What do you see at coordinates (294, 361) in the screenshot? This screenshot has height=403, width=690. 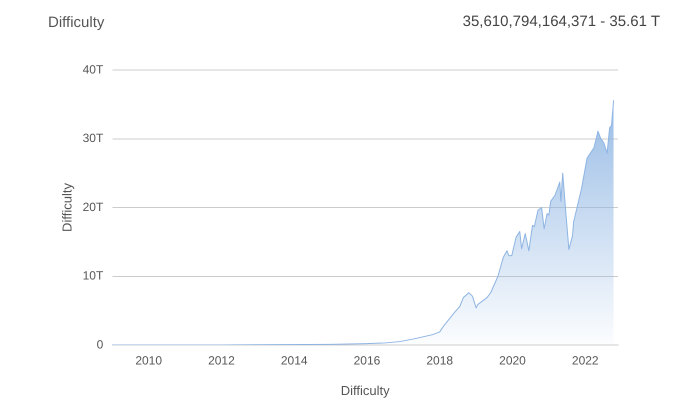 I see `x-tick-label: 2014` at bounding box center [294, 361].